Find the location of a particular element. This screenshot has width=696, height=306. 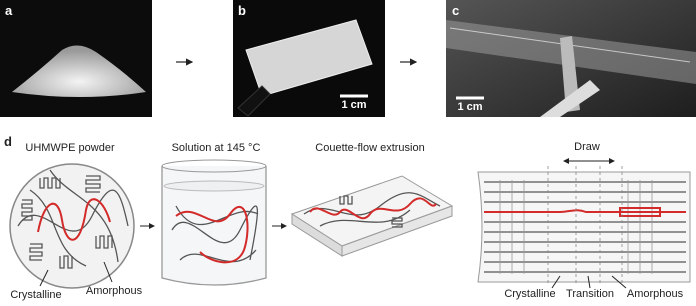

powder-pile is located at coordinates (79, 71).